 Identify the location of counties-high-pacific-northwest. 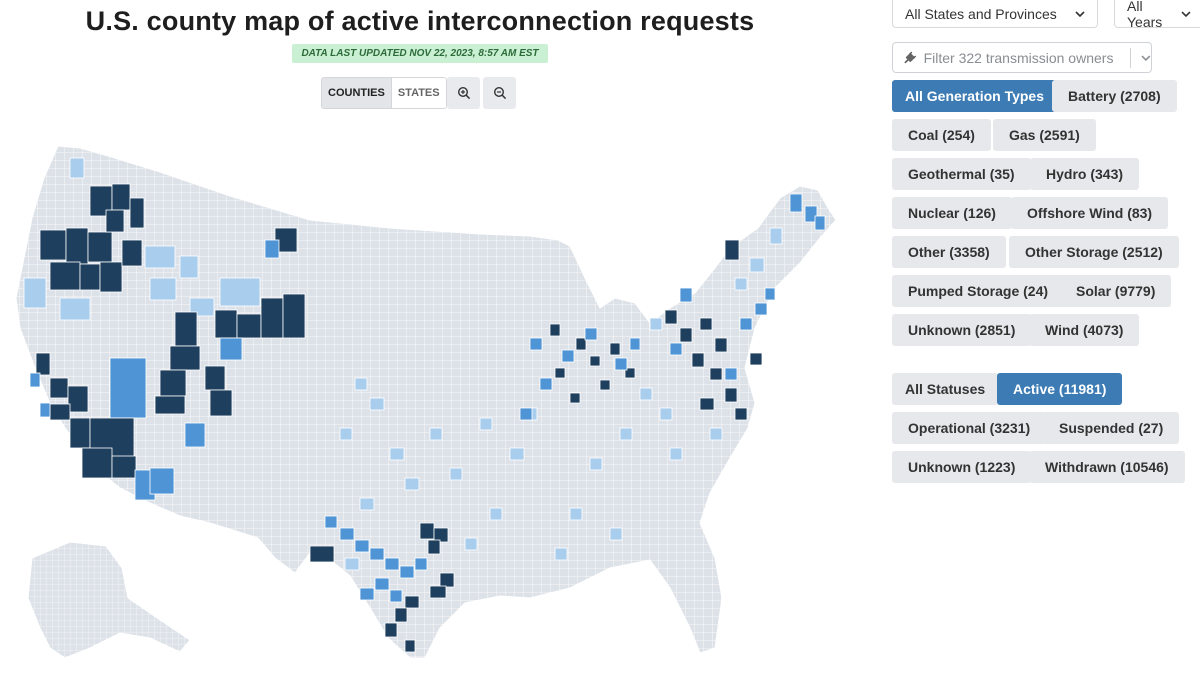
(92, 238).